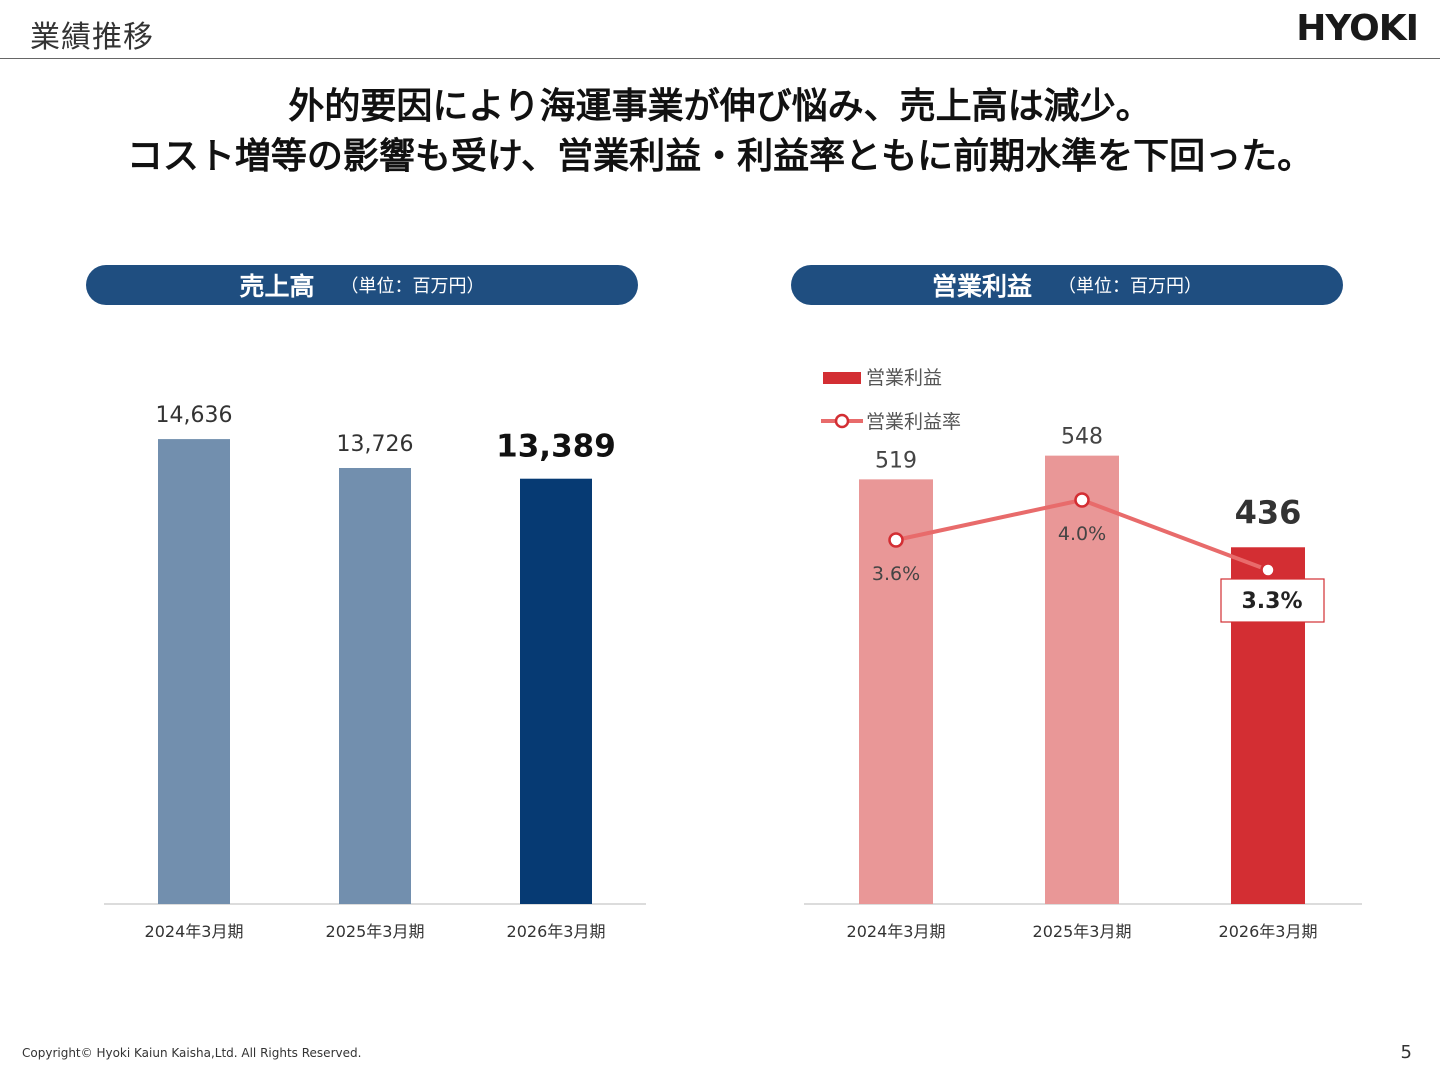 The image size is (1440, 1080). I want to click on legend-swatch-rate-marker, so click(842, 421).